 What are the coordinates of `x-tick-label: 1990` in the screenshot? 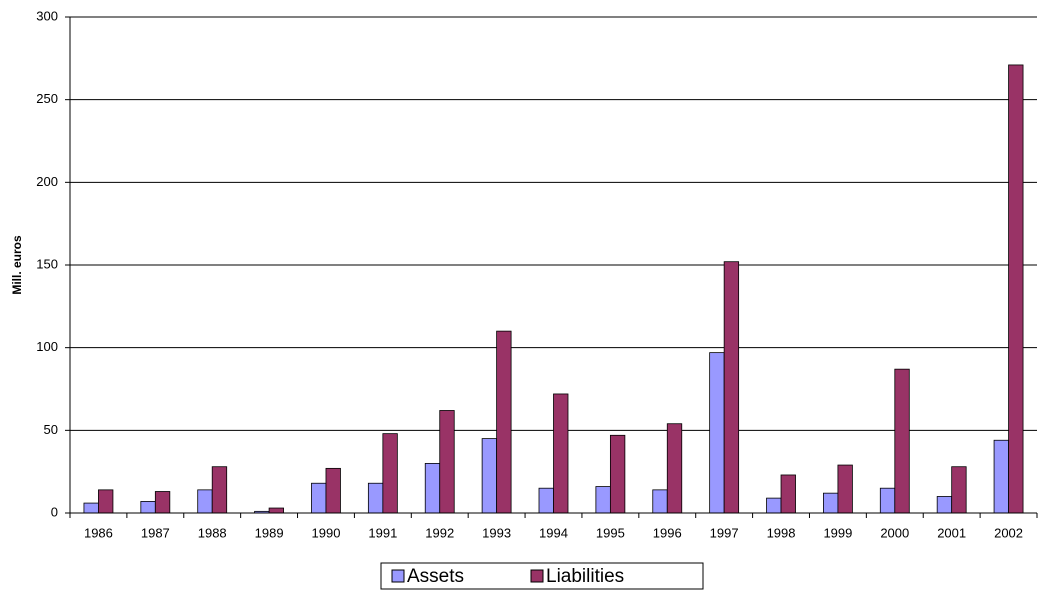 It's located at (326, 532).